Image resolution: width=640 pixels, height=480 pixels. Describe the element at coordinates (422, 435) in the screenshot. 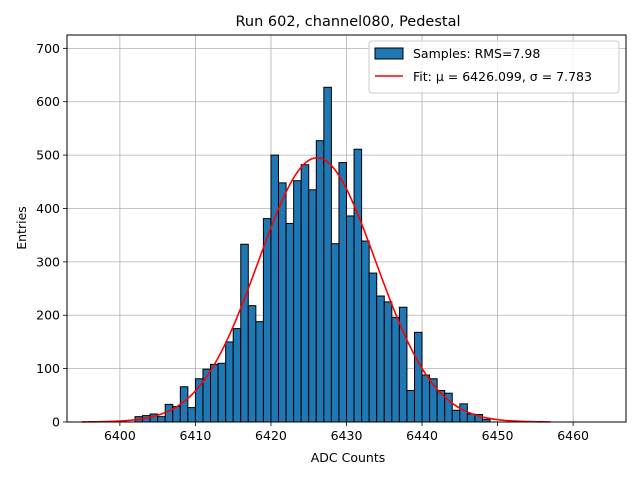

I see `x-tick-label: 6440` at that location.